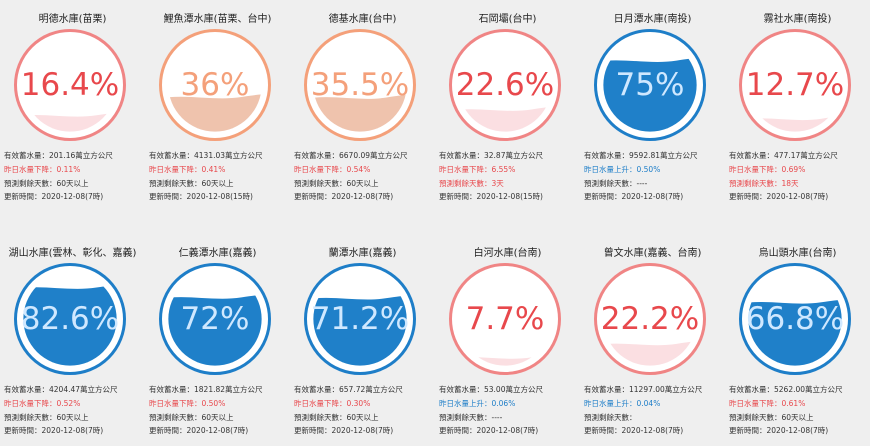  What do you see at coordinates (767, 403) in the screenshot?
I see `change-line: 昨日水量下降：0.61%` at bounding box center [767, 403].